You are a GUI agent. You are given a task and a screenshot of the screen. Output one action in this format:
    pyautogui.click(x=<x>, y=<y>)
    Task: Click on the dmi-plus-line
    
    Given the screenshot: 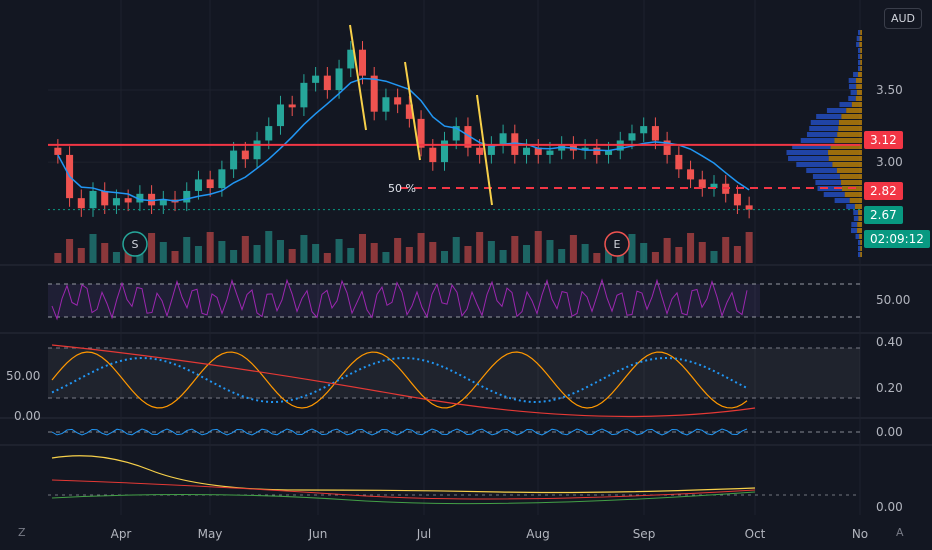 What is the action you would take?
    pyautogui.click(x=403, y=498)
    